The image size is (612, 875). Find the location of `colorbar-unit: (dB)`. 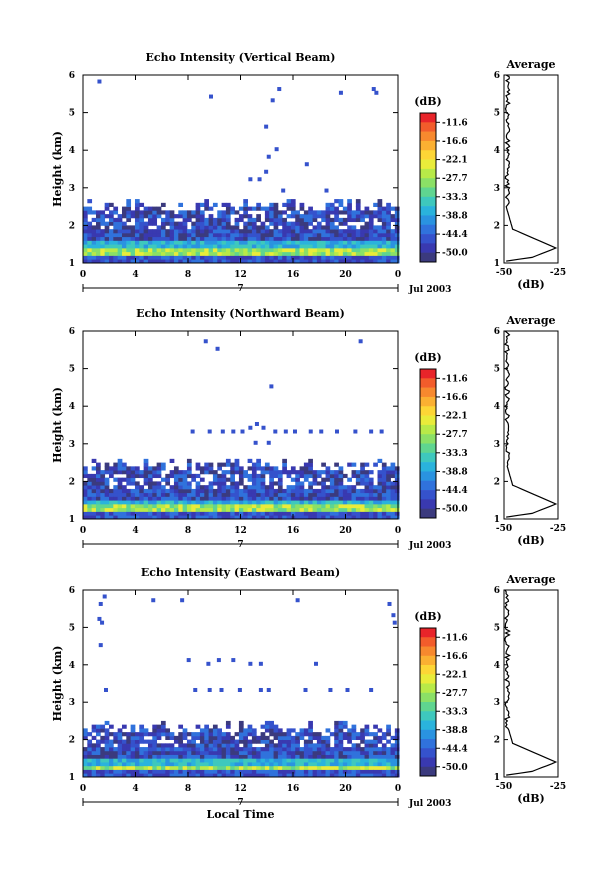

colorbar-unit: (dB) is located at coordinates (427, 101).